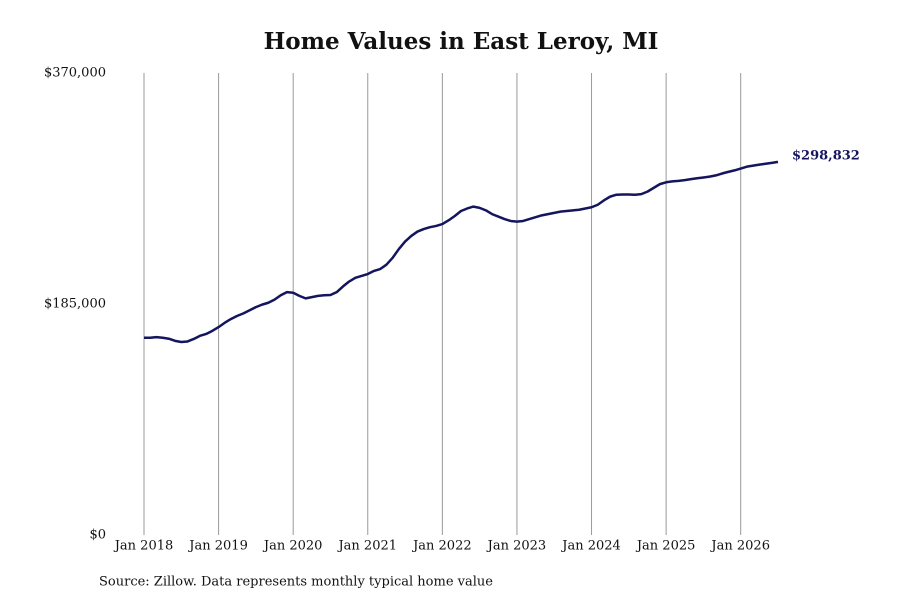  Describe the element at coordinates (366, 546) in the screenshot. I see `x-tick-label: Jan 2021` at that location.